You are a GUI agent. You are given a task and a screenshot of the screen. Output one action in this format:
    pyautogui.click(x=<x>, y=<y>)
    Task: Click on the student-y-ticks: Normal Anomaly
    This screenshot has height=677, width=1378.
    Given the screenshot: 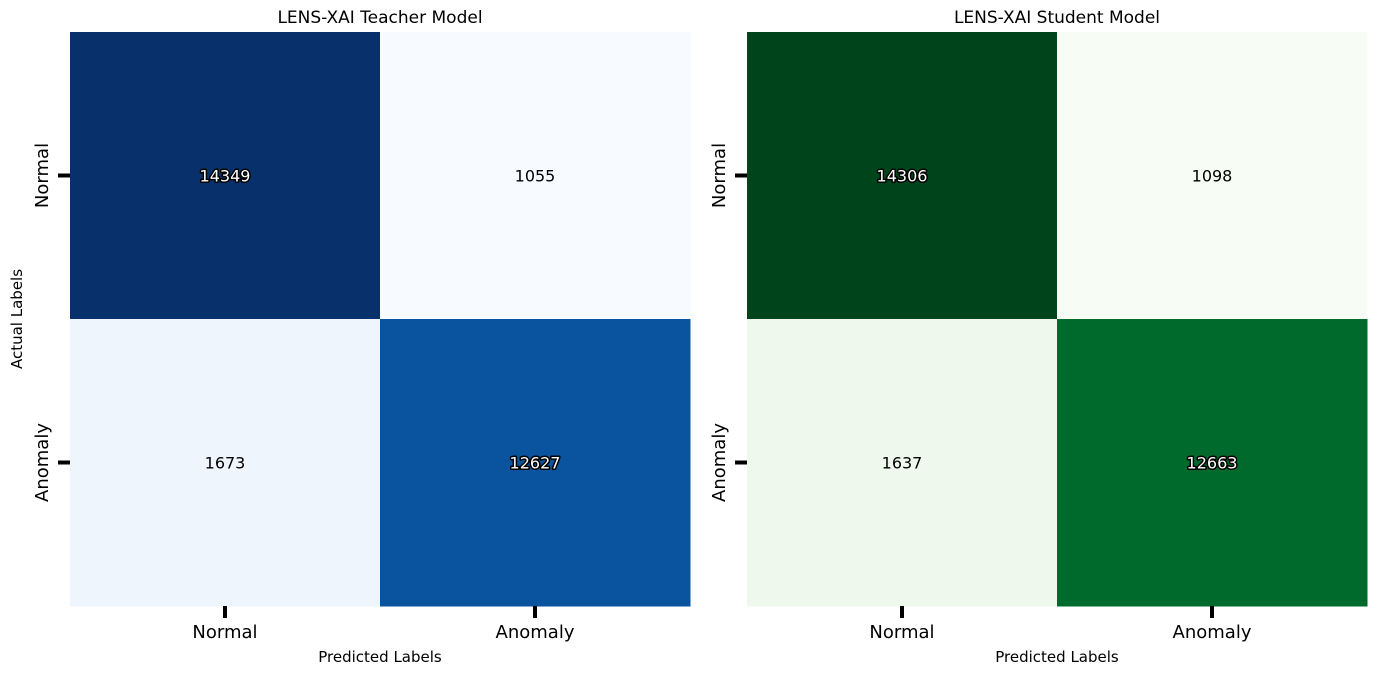 What is the action you would take?
    pyautogui.click(x=728, y=322)
    